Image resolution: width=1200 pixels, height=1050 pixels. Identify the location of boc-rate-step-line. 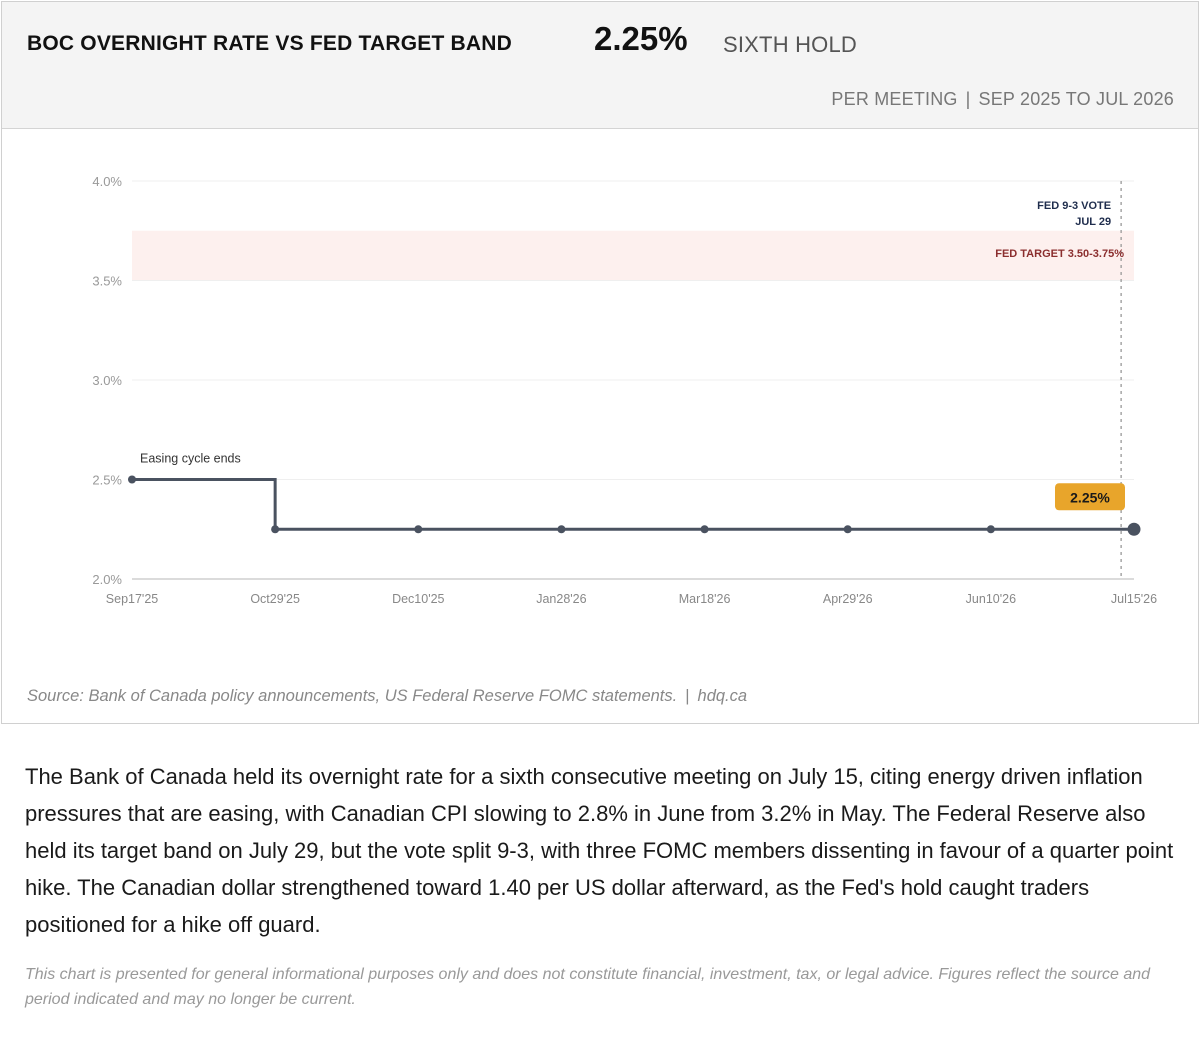
(633, 504).